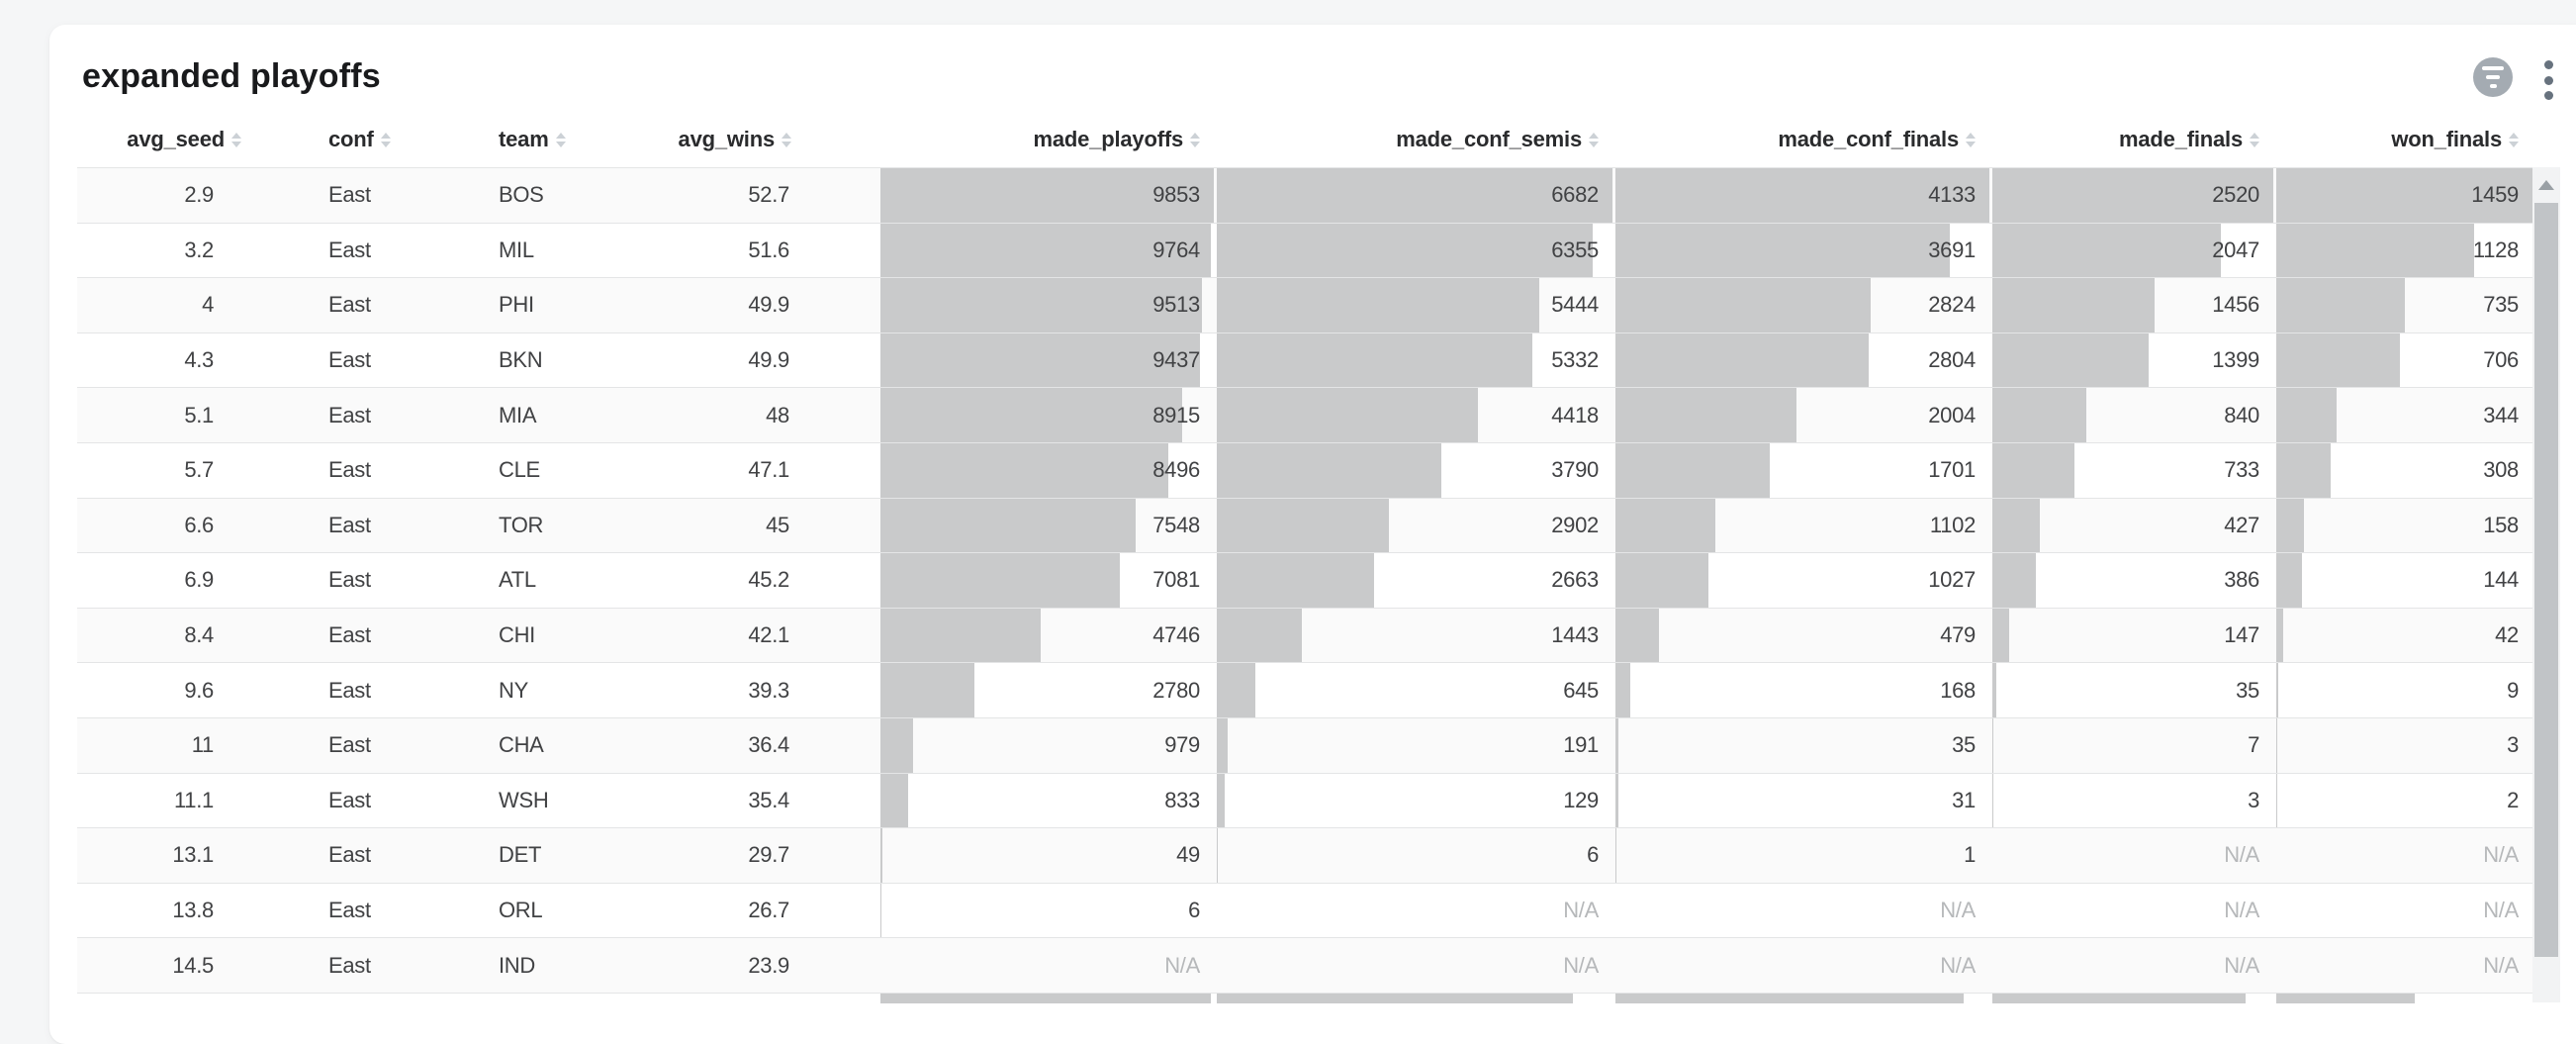 This screenshot has width=2576, height=1044. What do you see at coordinates (2546, 580) in the screenshot?
I see `scrollbar-thumb` at bounding box center [2546, 580].